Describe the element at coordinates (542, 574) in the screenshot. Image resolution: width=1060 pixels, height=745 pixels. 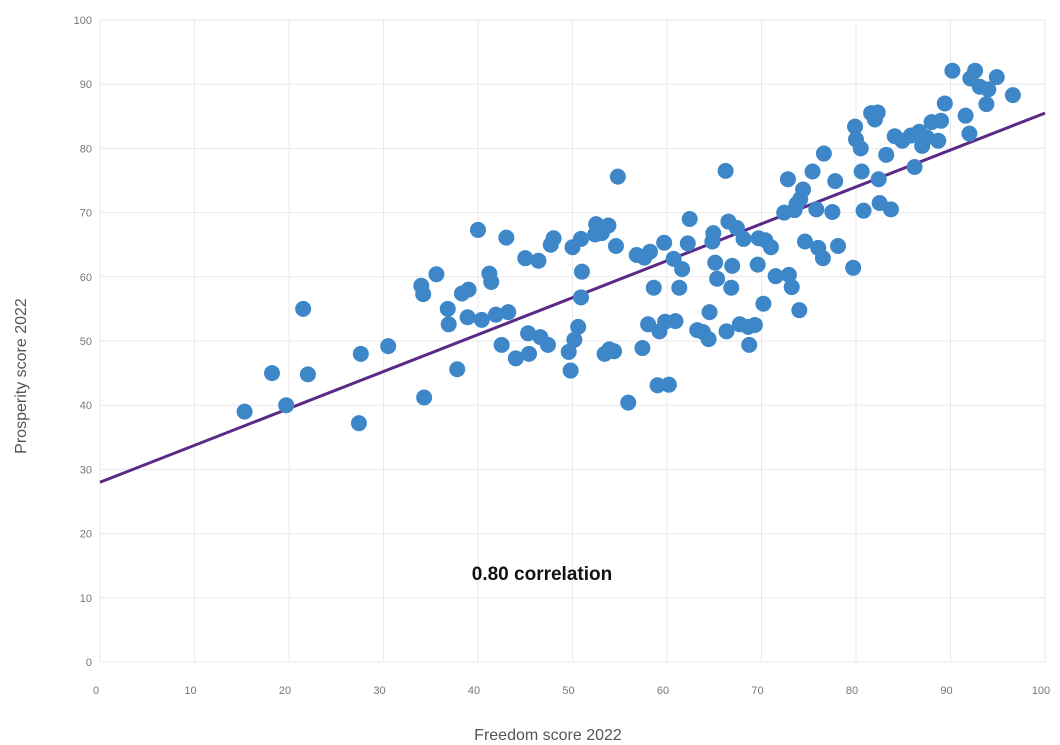
I see `correlation-annotation: 0.80 correlation` at that location.